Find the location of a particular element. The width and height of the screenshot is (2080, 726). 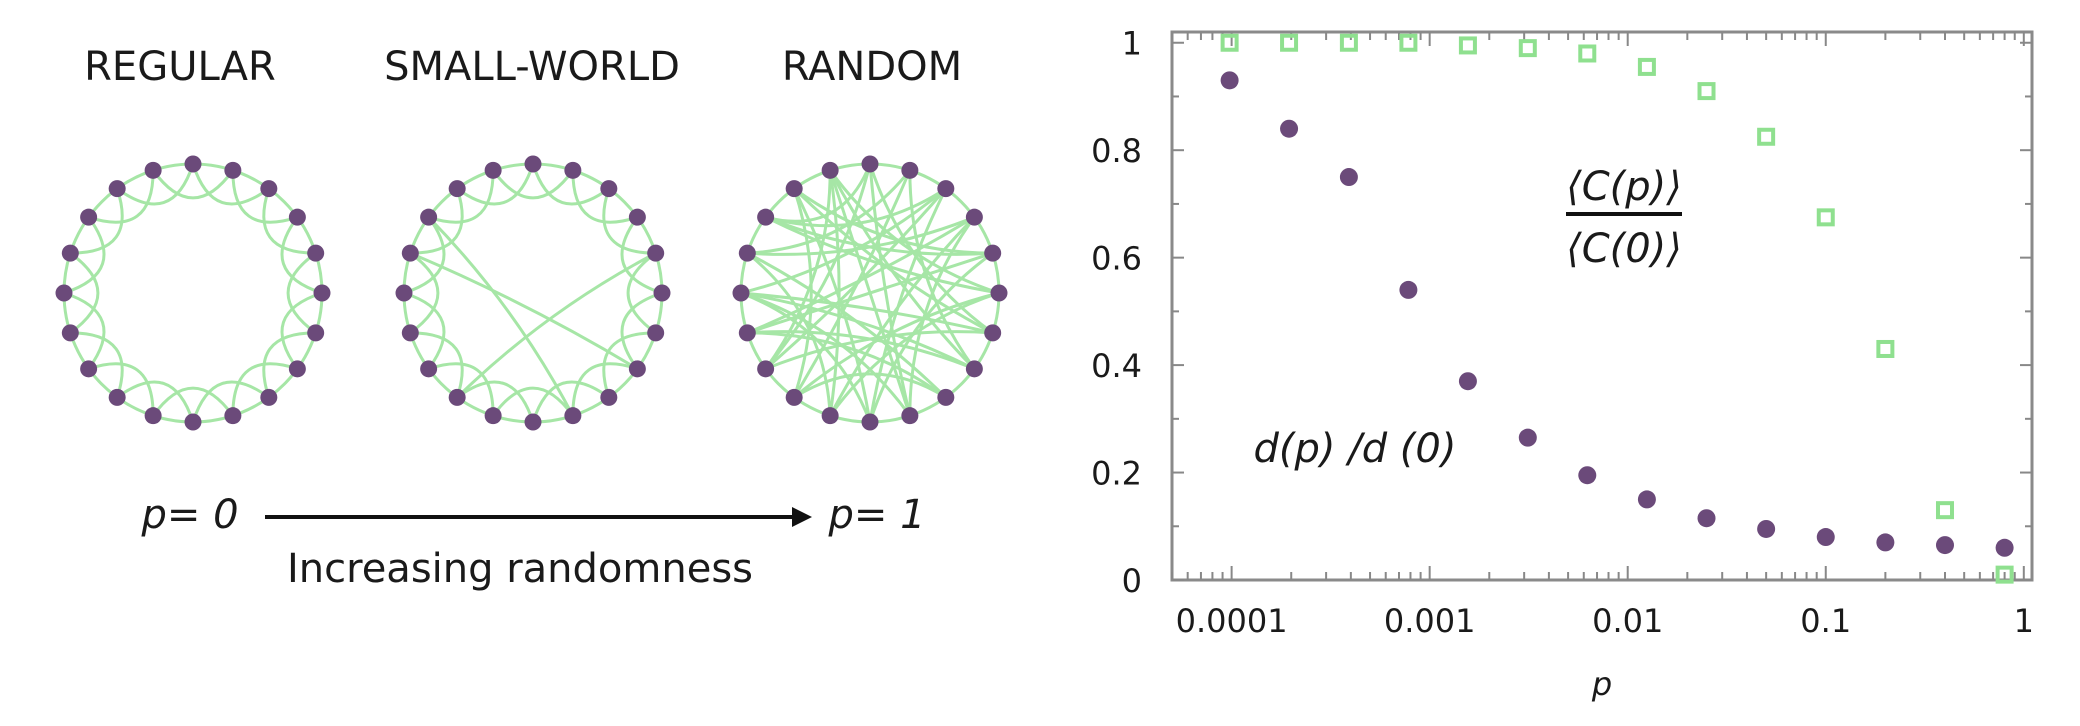

small-world-network is located at coordinates (533, 293).